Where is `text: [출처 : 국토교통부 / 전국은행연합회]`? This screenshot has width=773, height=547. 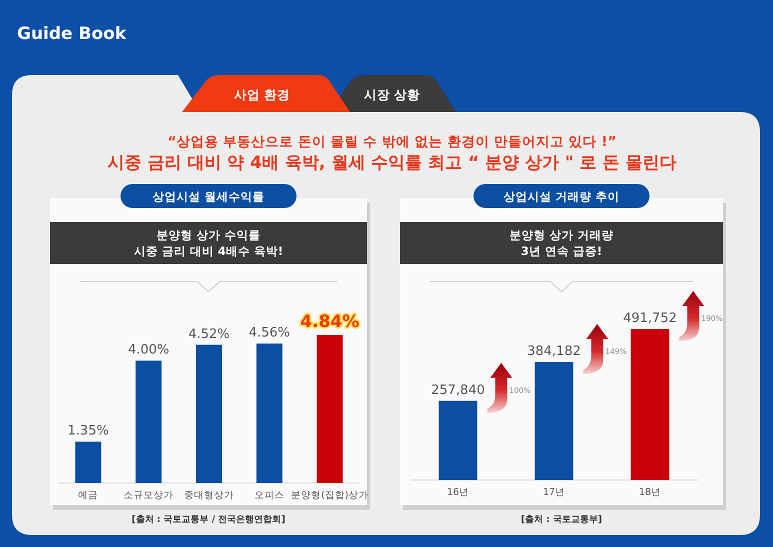
text: [출처 : 국토교통부 / 전국은행연합회] is located at coordinates (209, 519).